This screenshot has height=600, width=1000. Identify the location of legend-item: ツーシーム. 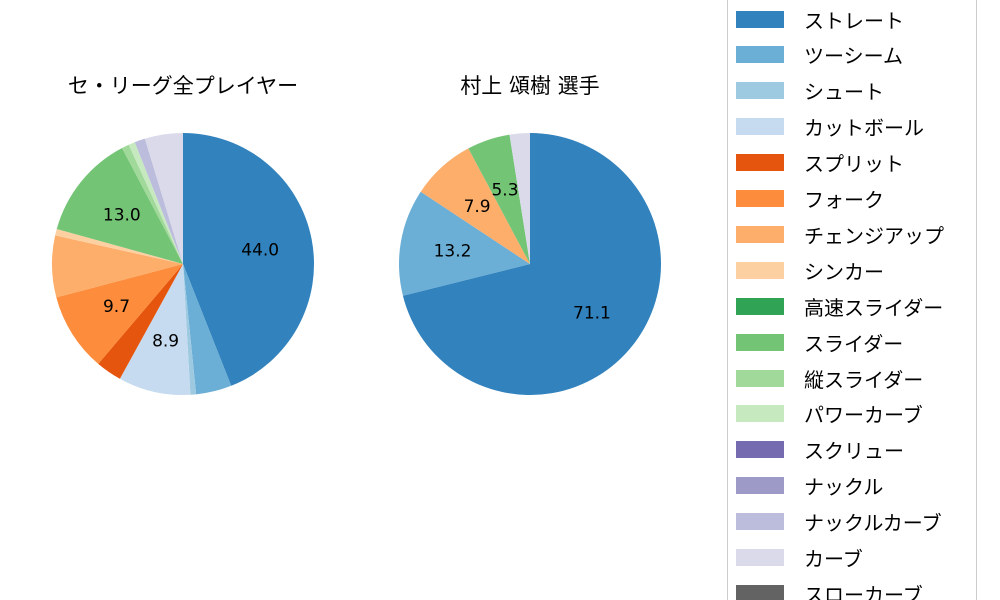
(819, 56).